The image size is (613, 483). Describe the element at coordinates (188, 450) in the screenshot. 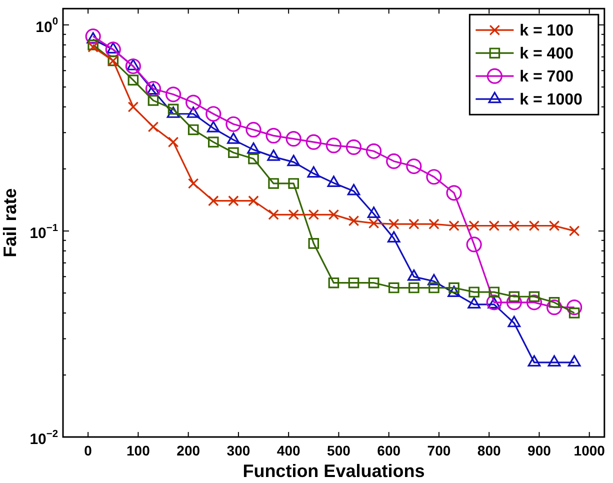

I see `x-tick-label: 200` at that location.